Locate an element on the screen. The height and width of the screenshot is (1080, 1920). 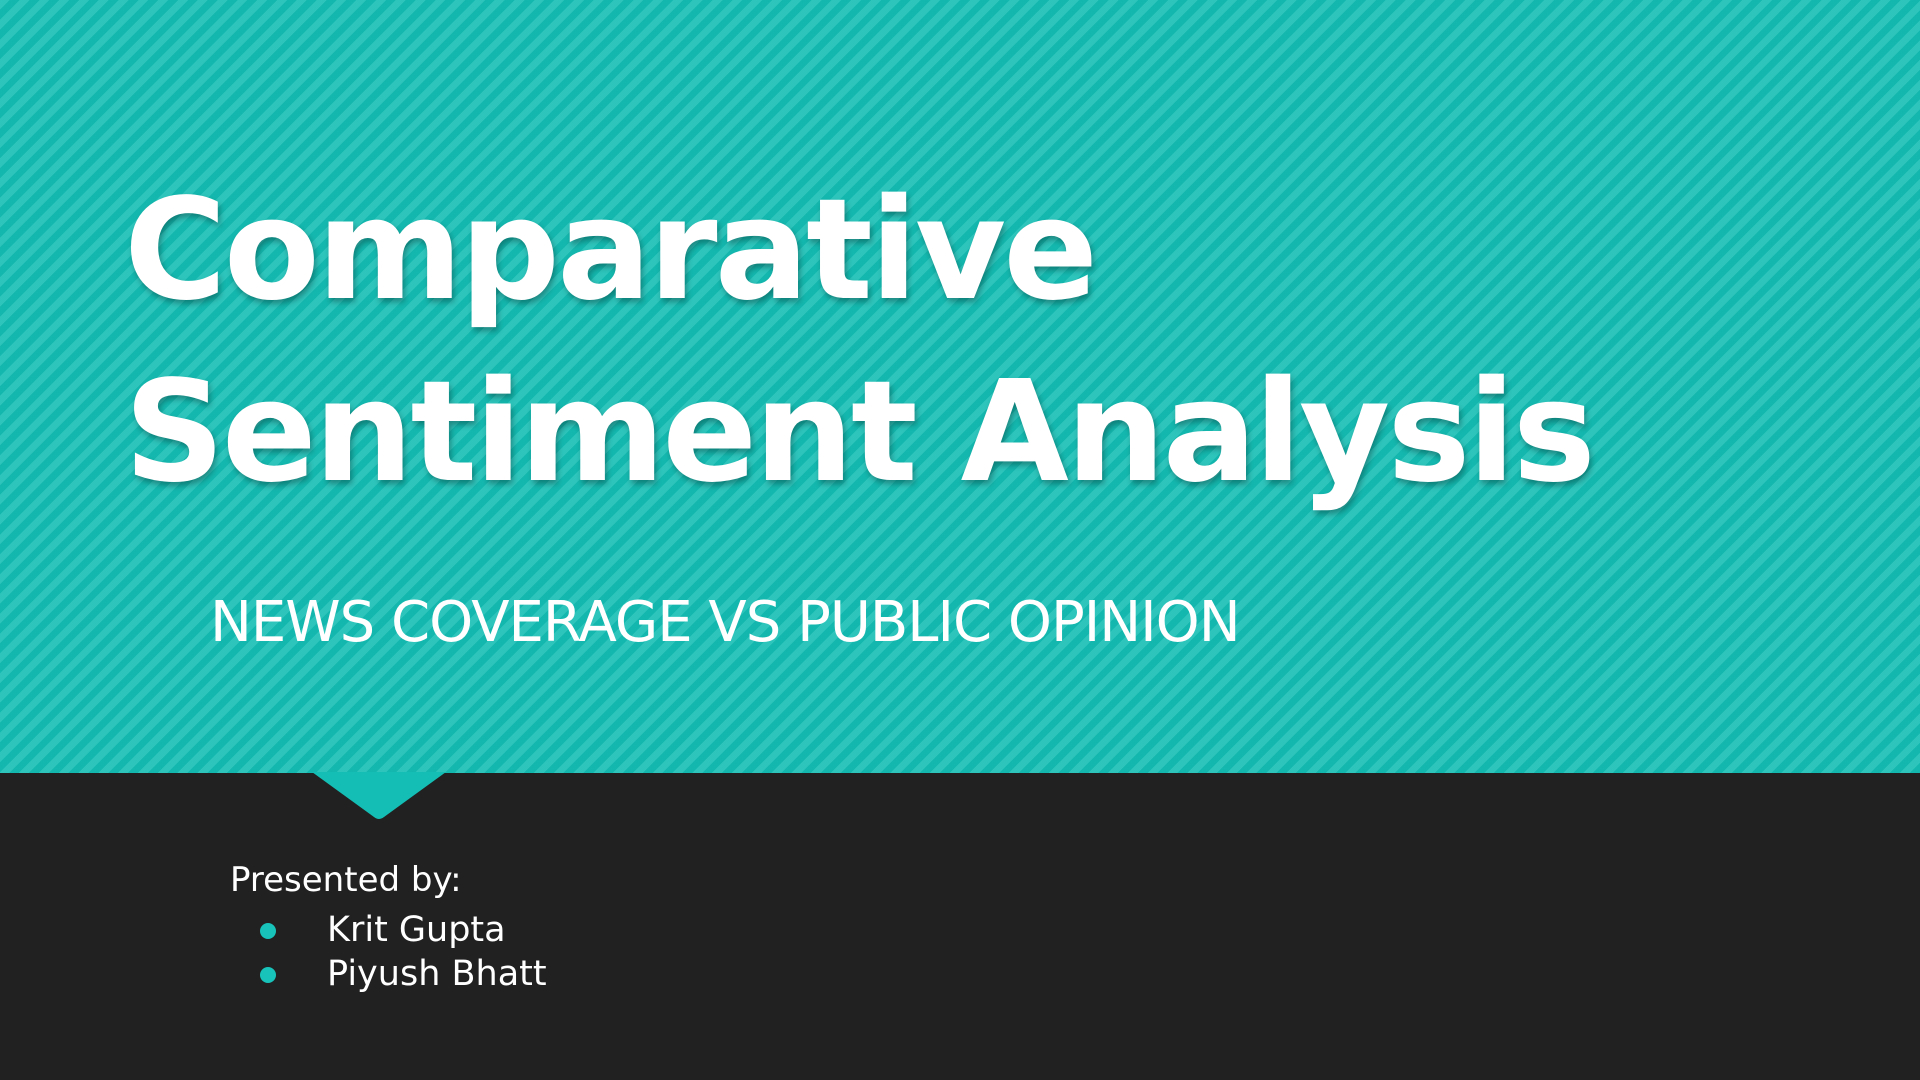
slide-subtitle: NEWS COVERAGE VS PUBLIC OPINION is located at coordinates (725, 622).